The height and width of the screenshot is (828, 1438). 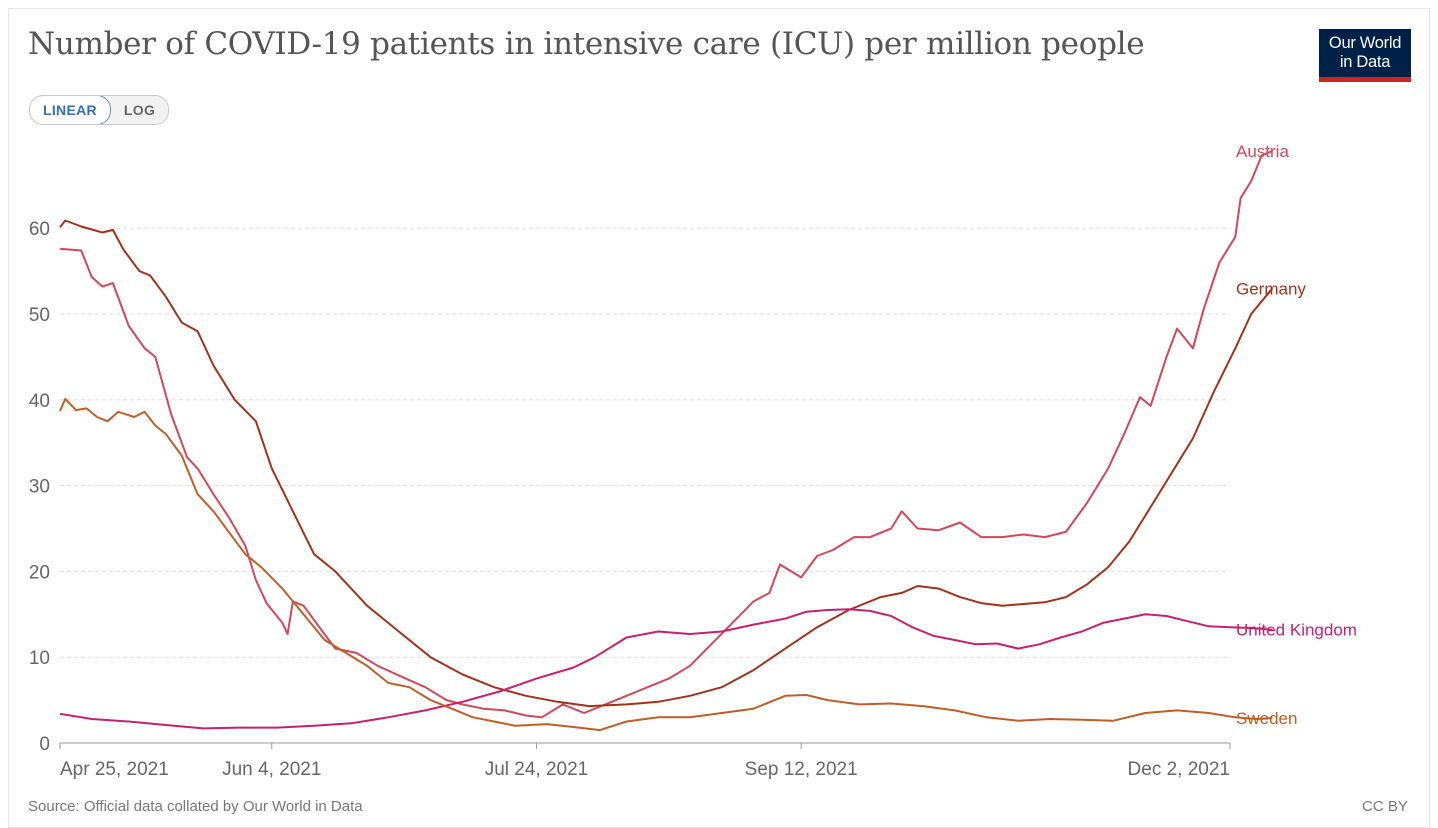 What do you see at coordinates (645, 745) in the screenshot?
I see `x-axis` at bounding box center [645, 745].